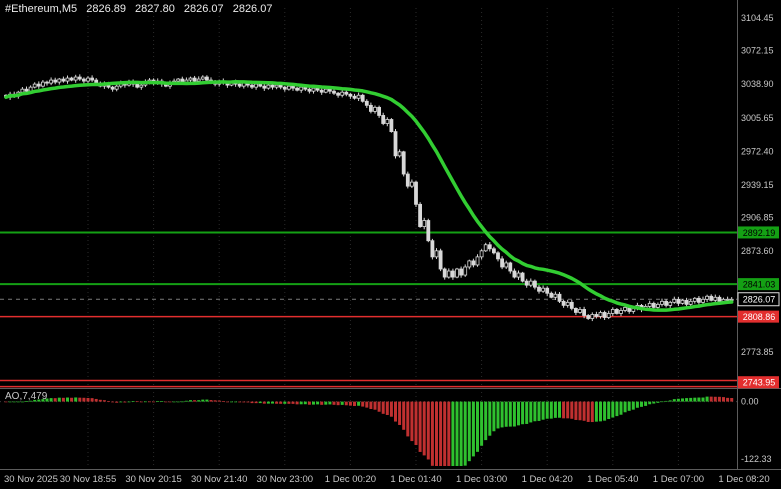  What do you see at coordinates (750, 402) in the screenshot?
I see `ao-axis-label: 0.00` at bounding box center [750, 402].